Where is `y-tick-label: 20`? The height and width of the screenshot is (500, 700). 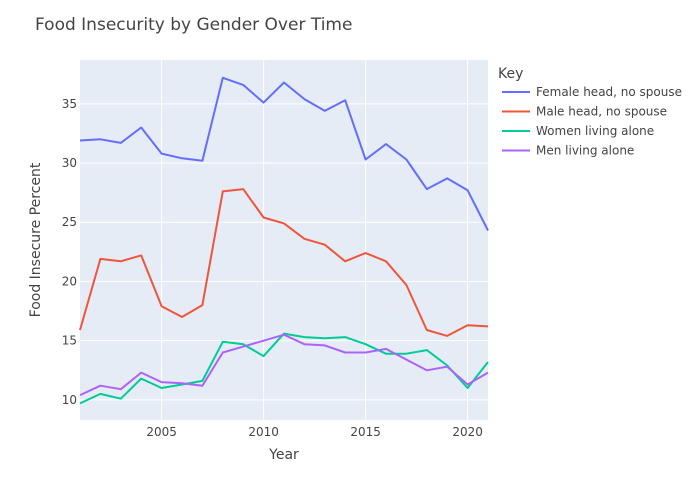 y-tick-label: 20 is located at coordinates (69, 281).